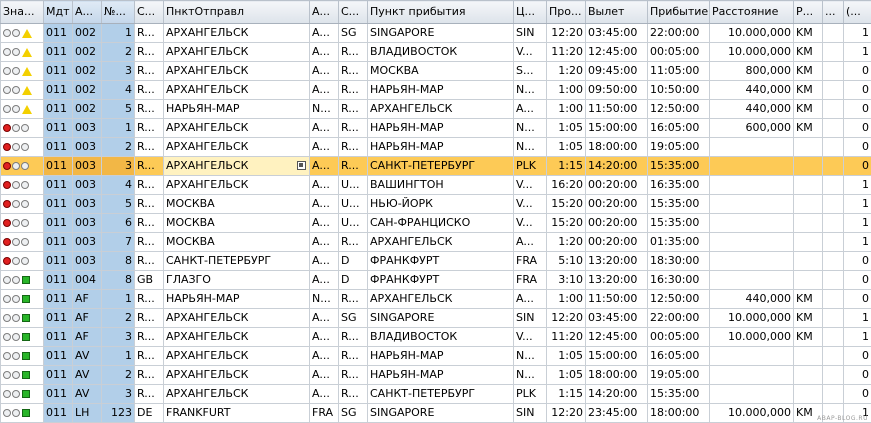 This screenshot has width=871, height=423. I want to click on cell-fltime: 11:20, so click(566, 52).